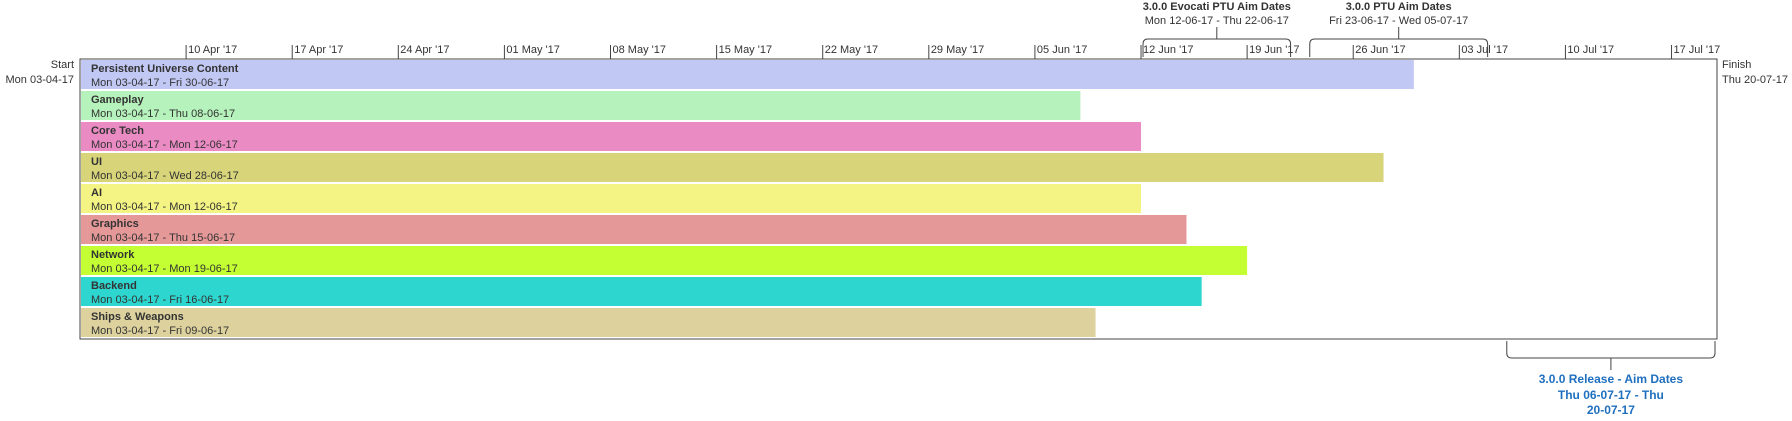 This screenshot has height=421, width=1792. I want to click on axis-tick-label: 10 Apr '17, so click(212, 50).